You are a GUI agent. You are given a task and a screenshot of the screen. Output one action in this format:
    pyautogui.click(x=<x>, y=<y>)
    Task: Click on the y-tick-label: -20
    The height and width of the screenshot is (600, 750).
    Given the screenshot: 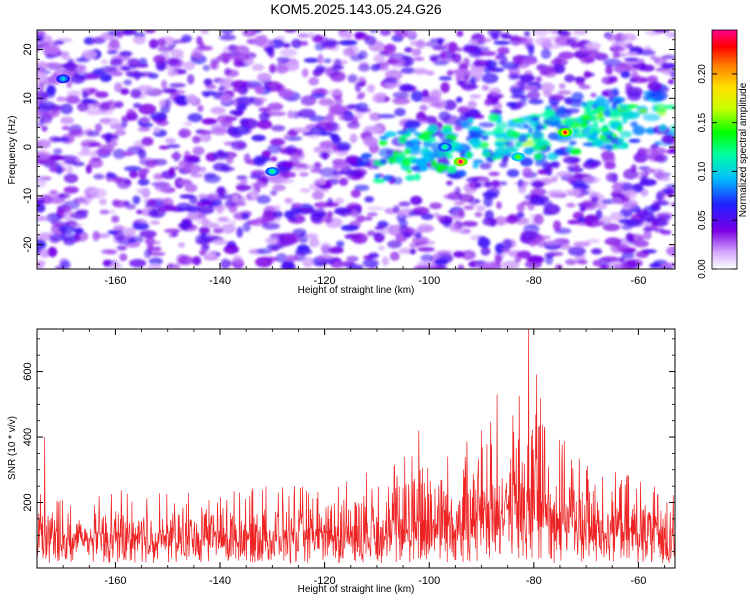 What is the action you would take?
    pyautogui.click(x=28, y=245)
    